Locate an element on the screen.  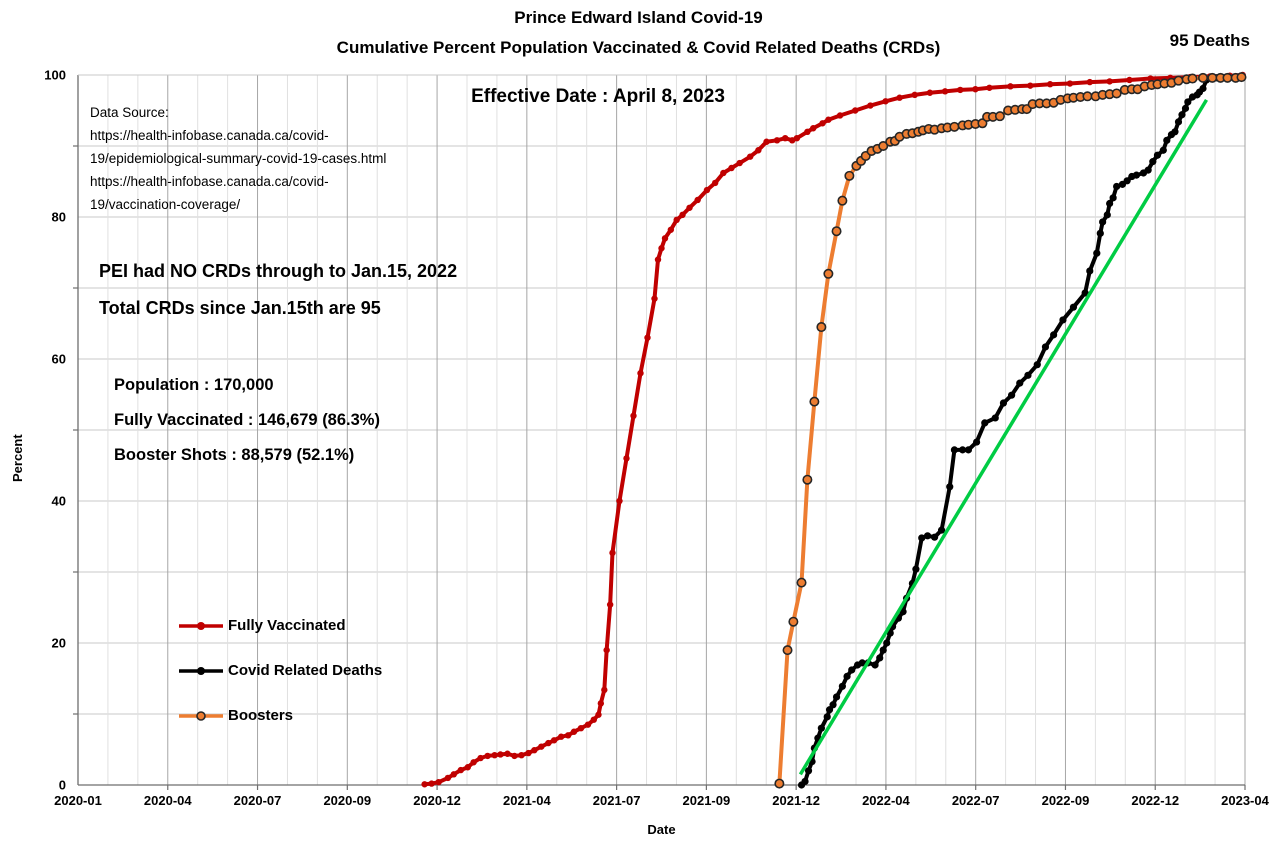
y-tick-label: 60 is located at coordinates (59, 359).